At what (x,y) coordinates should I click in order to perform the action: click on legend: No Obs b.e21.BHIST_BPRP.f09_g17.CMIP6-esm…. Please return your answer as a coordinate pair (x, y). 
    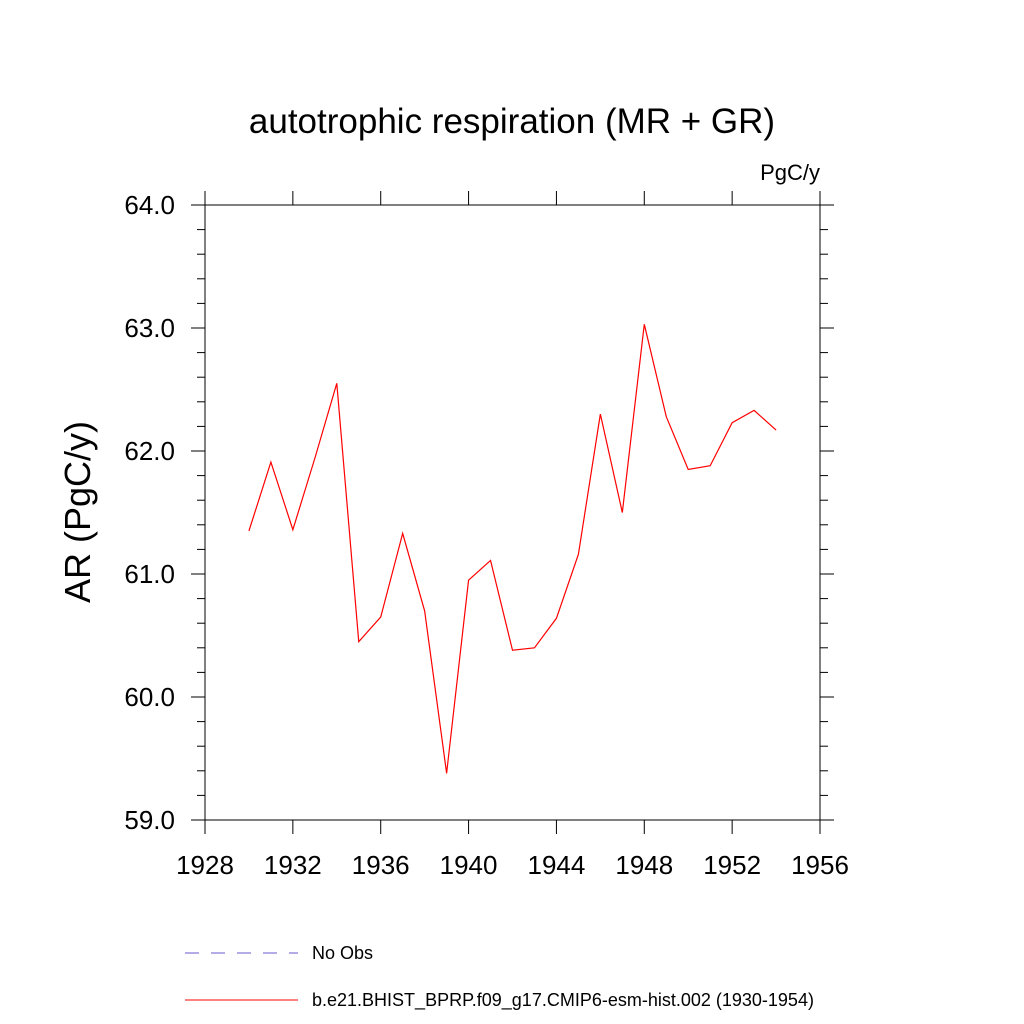
    Looking at the image, I should click on (499, 977).